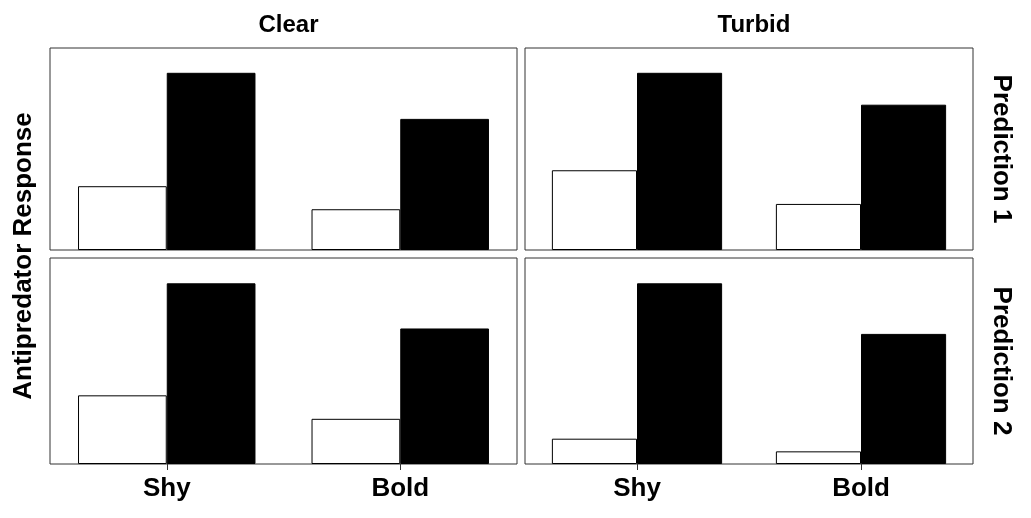 Image resolution: width=1031 pixels, height=518 pixels. Describe the element at coordinates (1003, 149) in the screenshot. I see `y2-axis-title: Prediction 1` at that location.